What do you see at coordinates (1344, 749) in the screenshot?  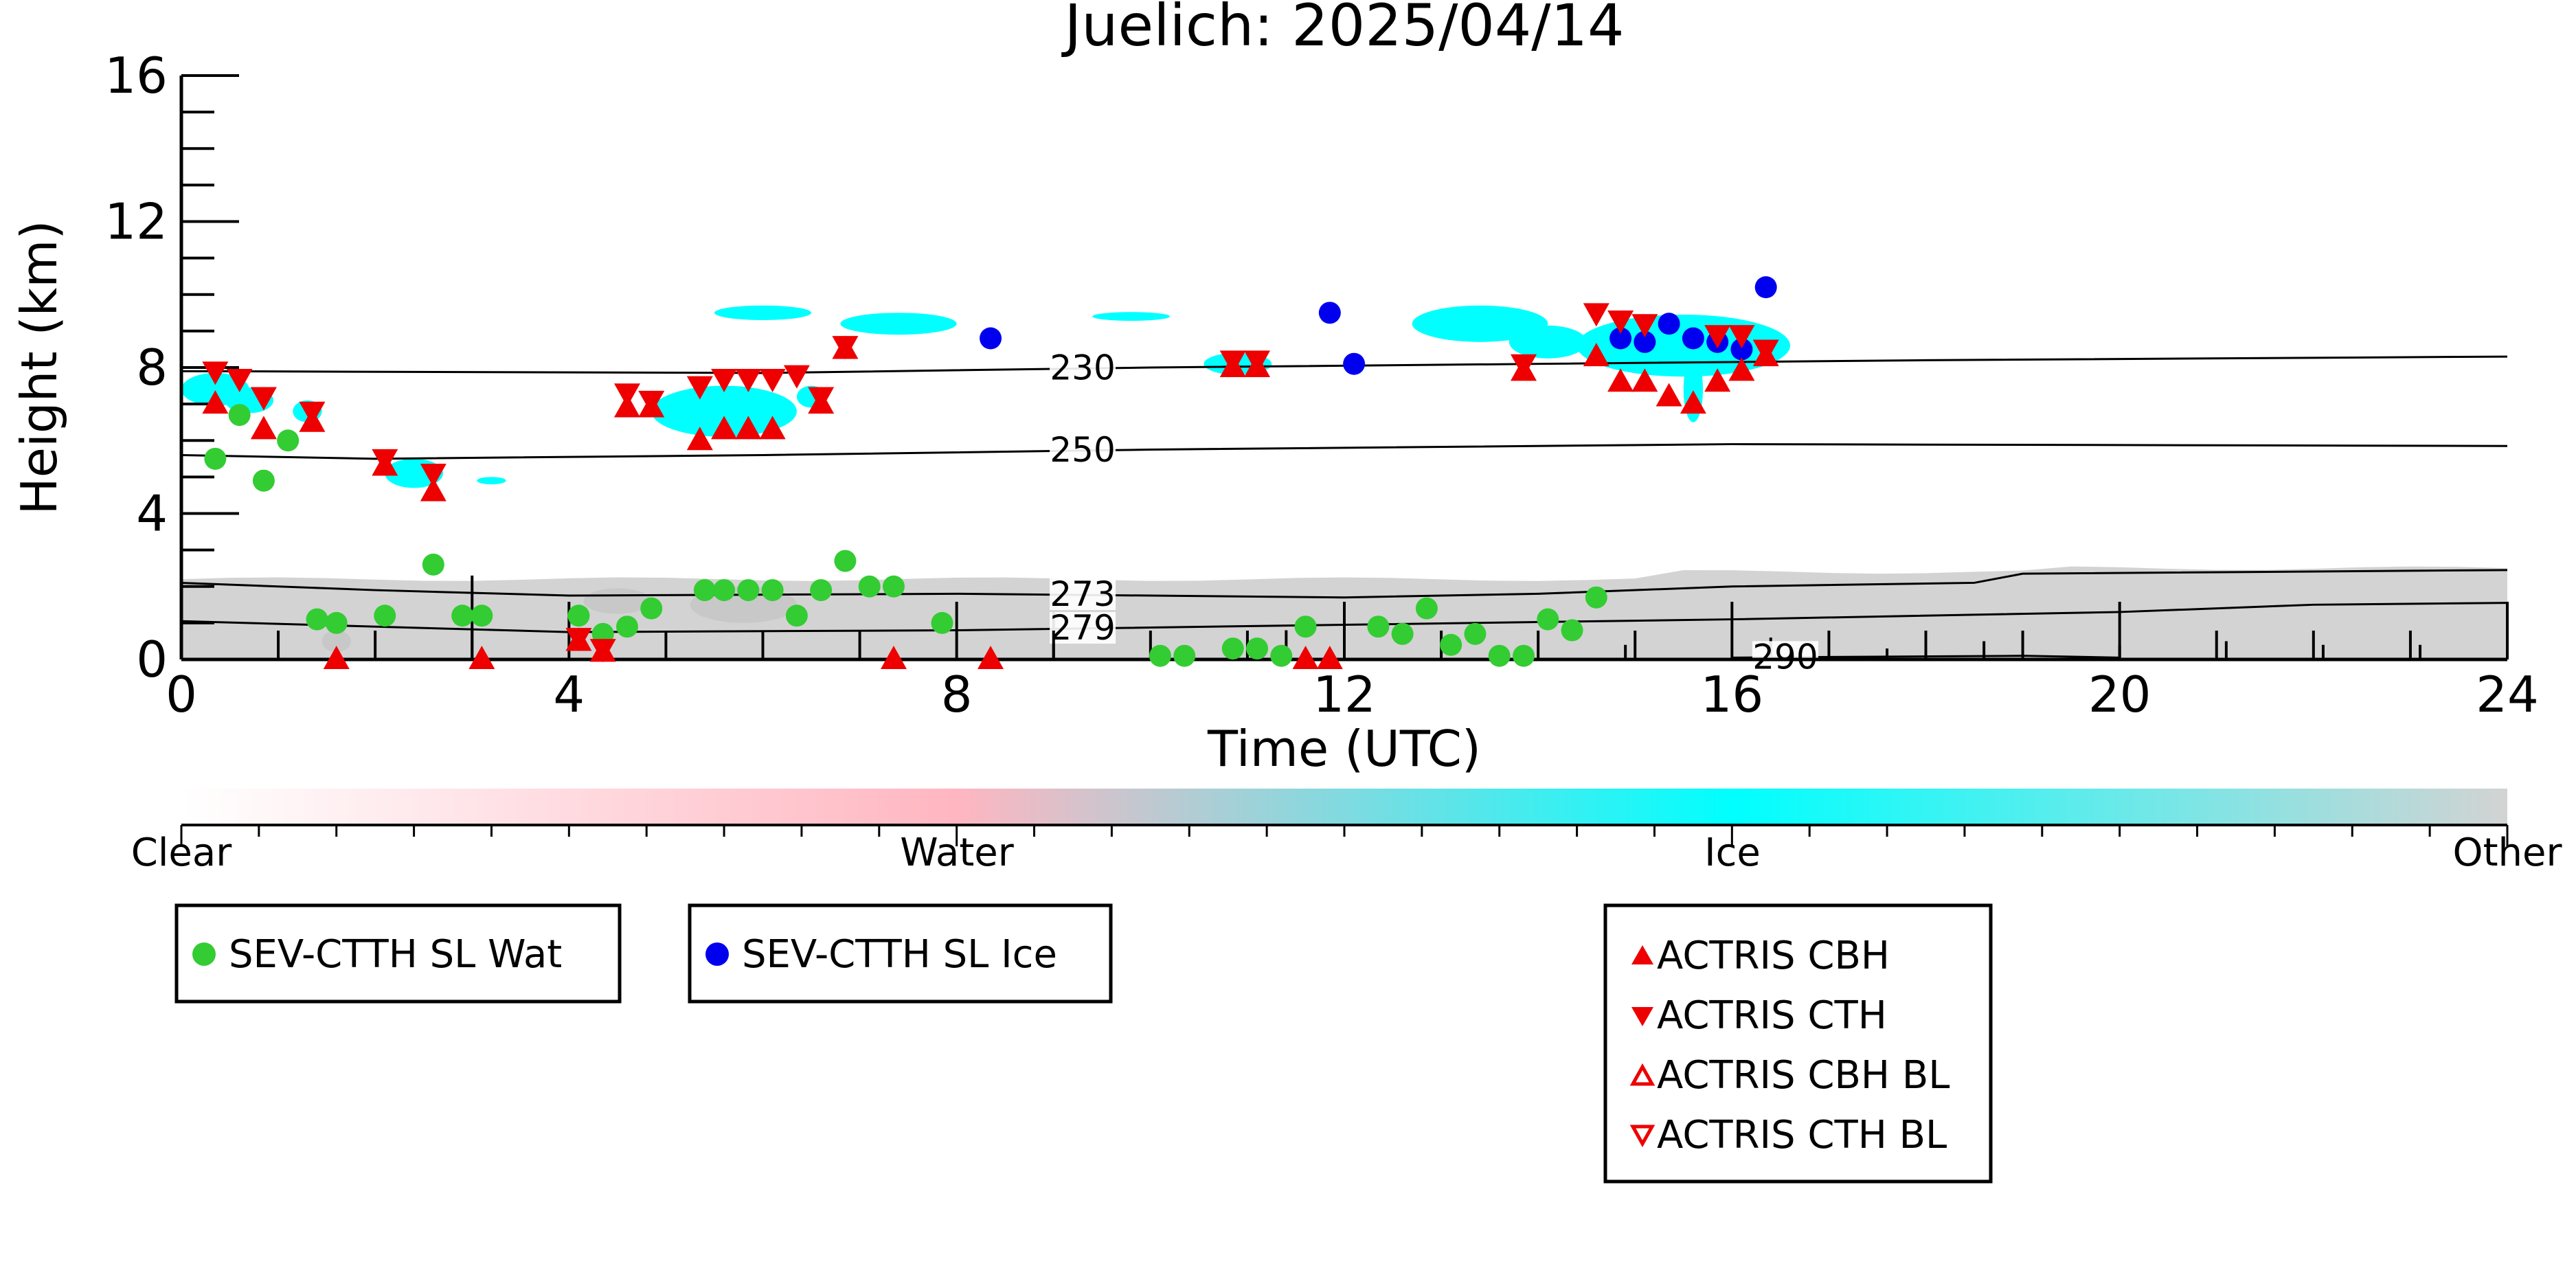 I see `x-axis-label: Time (UTC)` at bounding box center [1344, 749].